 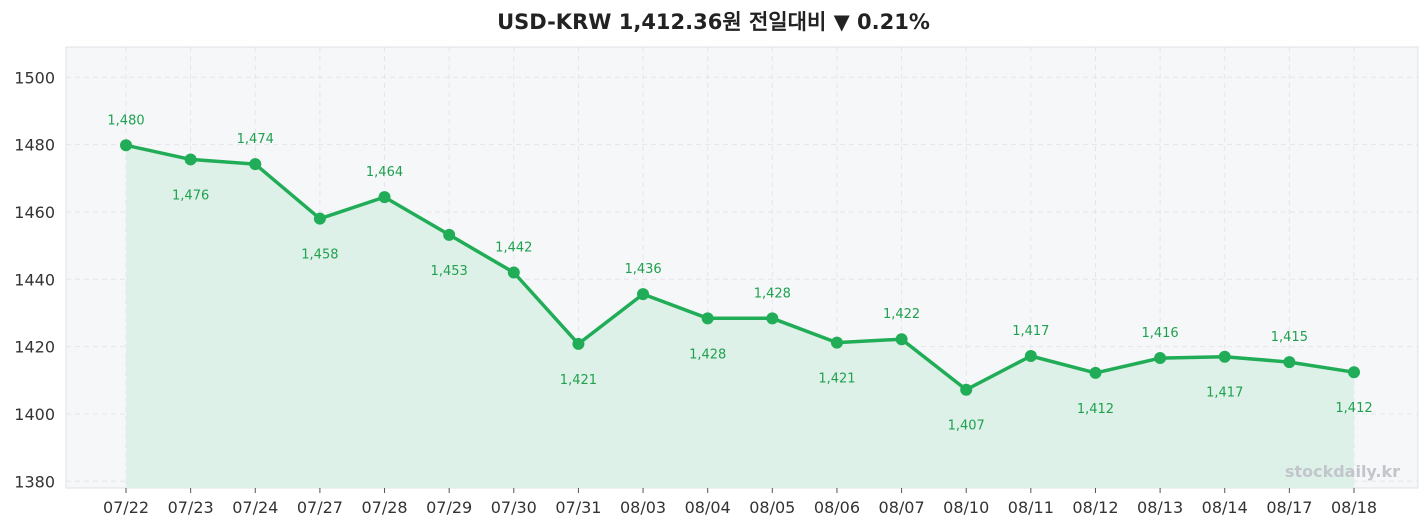 I want to click on y-axis-ticks: 1380 1400 1420 1440 1460 1480 1500, so click(x=34, y=279).